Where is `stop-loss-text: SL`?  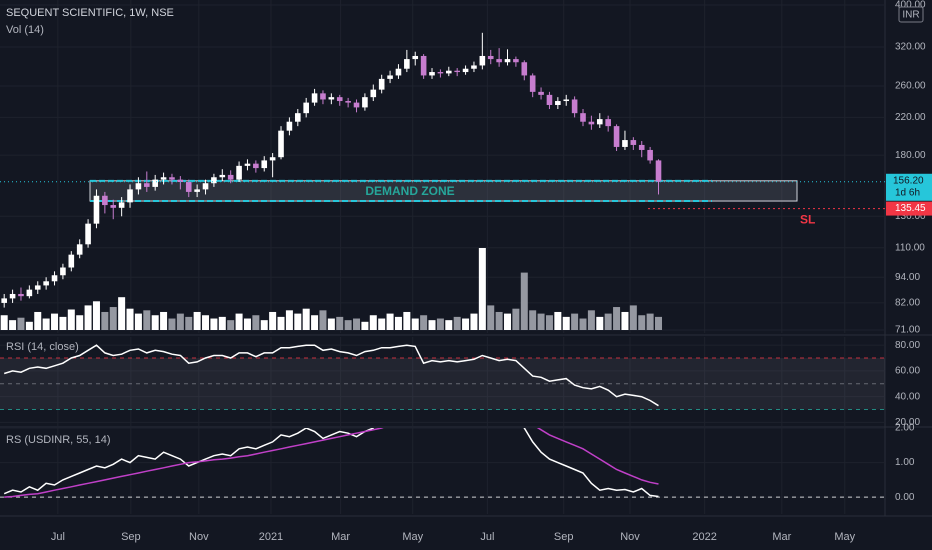
stop-loss-text: SL is located at coordinates (807, 220).